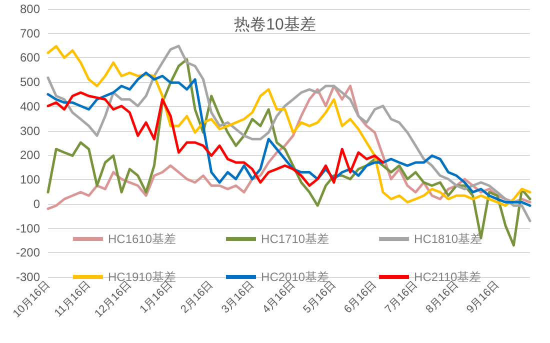 The image size is (550, 343). Describe the element at coordinates (275, 25) in the screenshot. I see `chart-title: 热卷10基差` at that location.